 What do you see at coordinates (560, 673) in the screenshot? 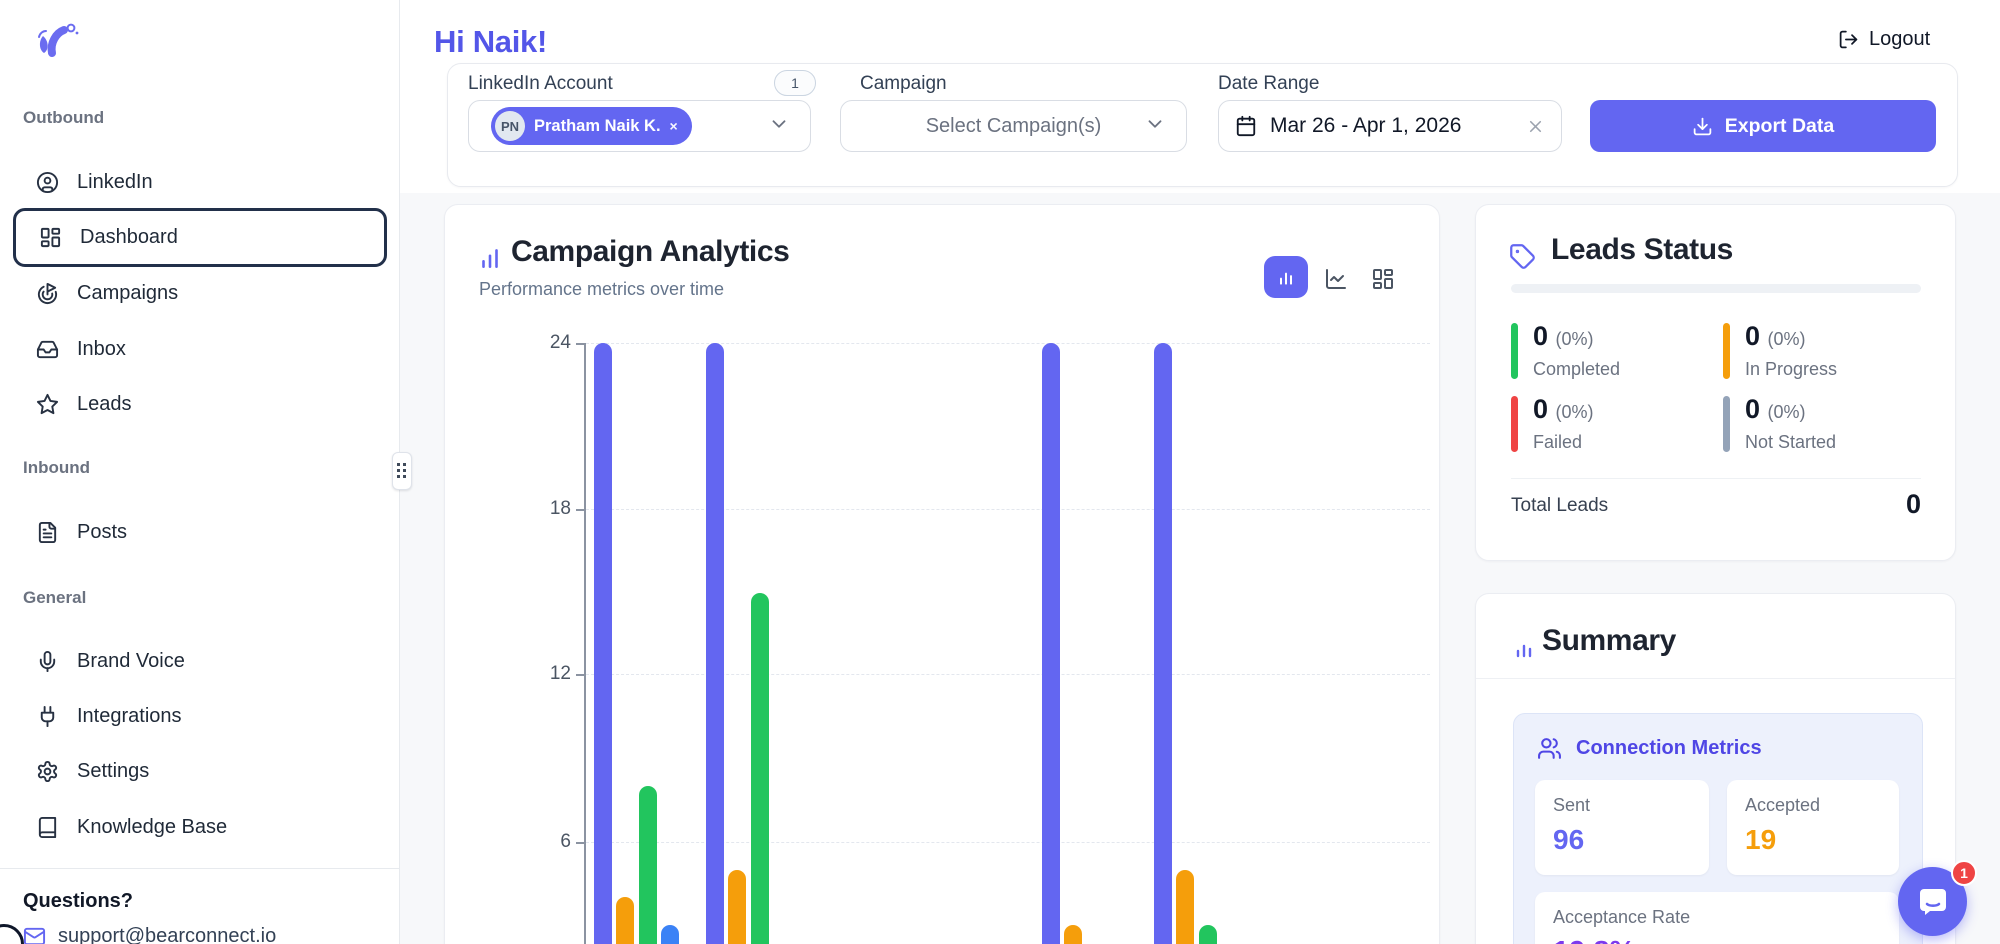
I see `y-tick-label: 12` at bounding box center [560, 673].